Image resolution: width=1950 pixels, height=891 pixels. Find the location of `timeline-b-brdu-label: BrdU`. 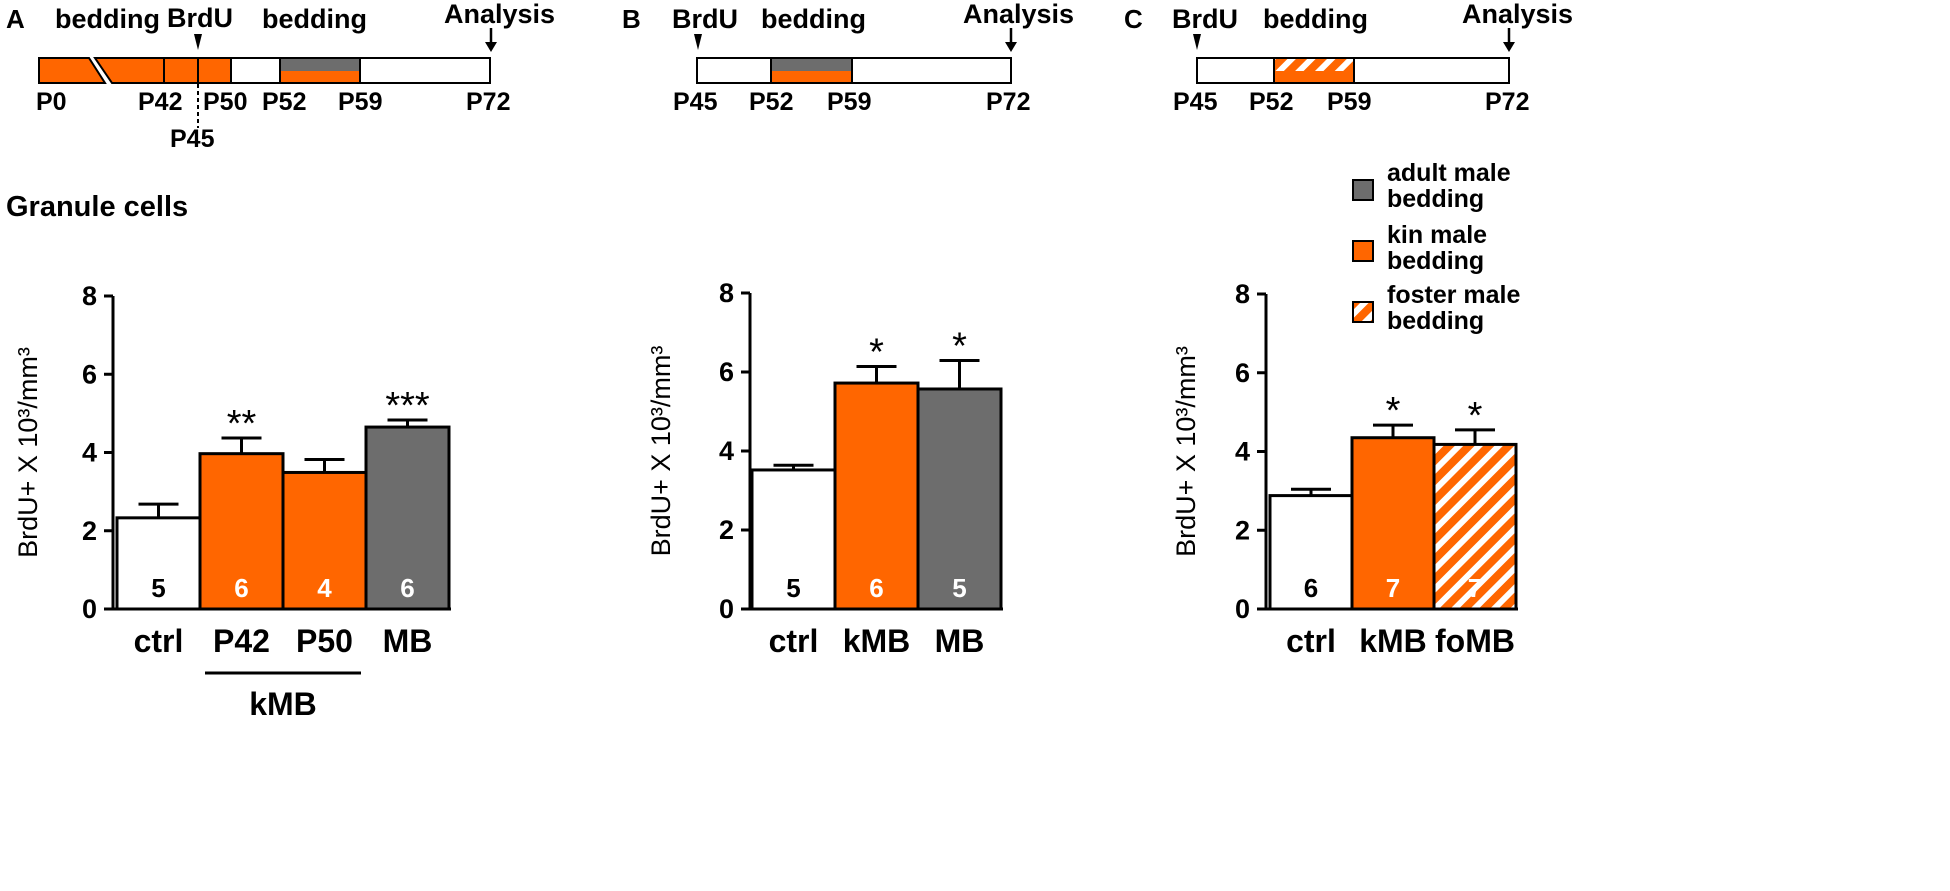

timeline-b-brdu-label: BrdU is located at coordinates (705, 19).